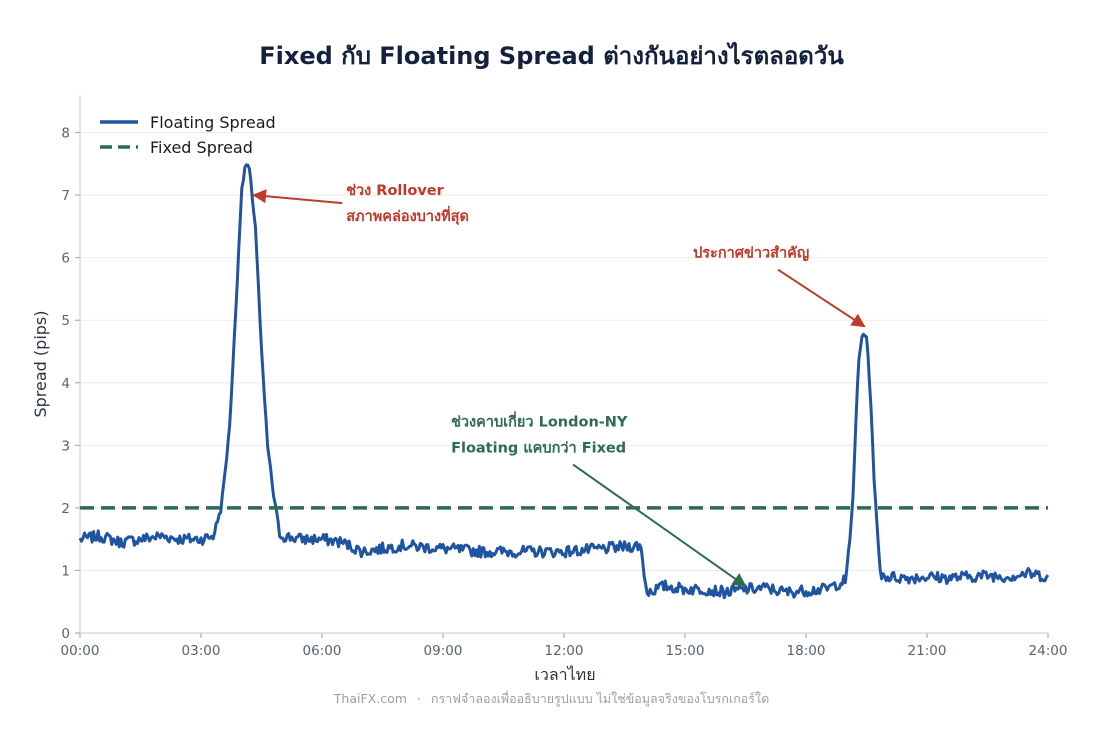 This screenshot has width=1103, height=740. I want to click on x-tick-label: 21:00, so click(927, 651).